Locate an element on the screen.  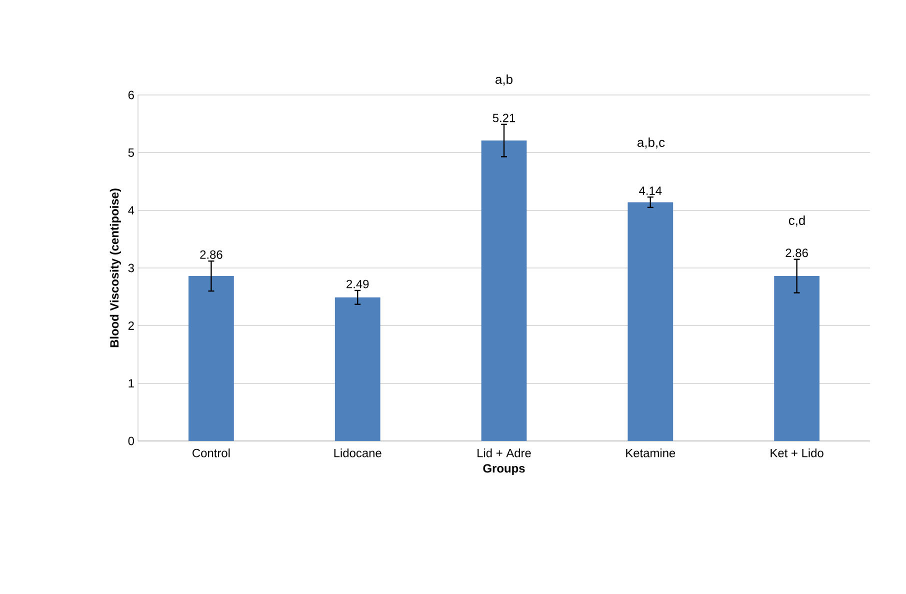
y-tick-label: 1 is located at coordinates (131, 383).